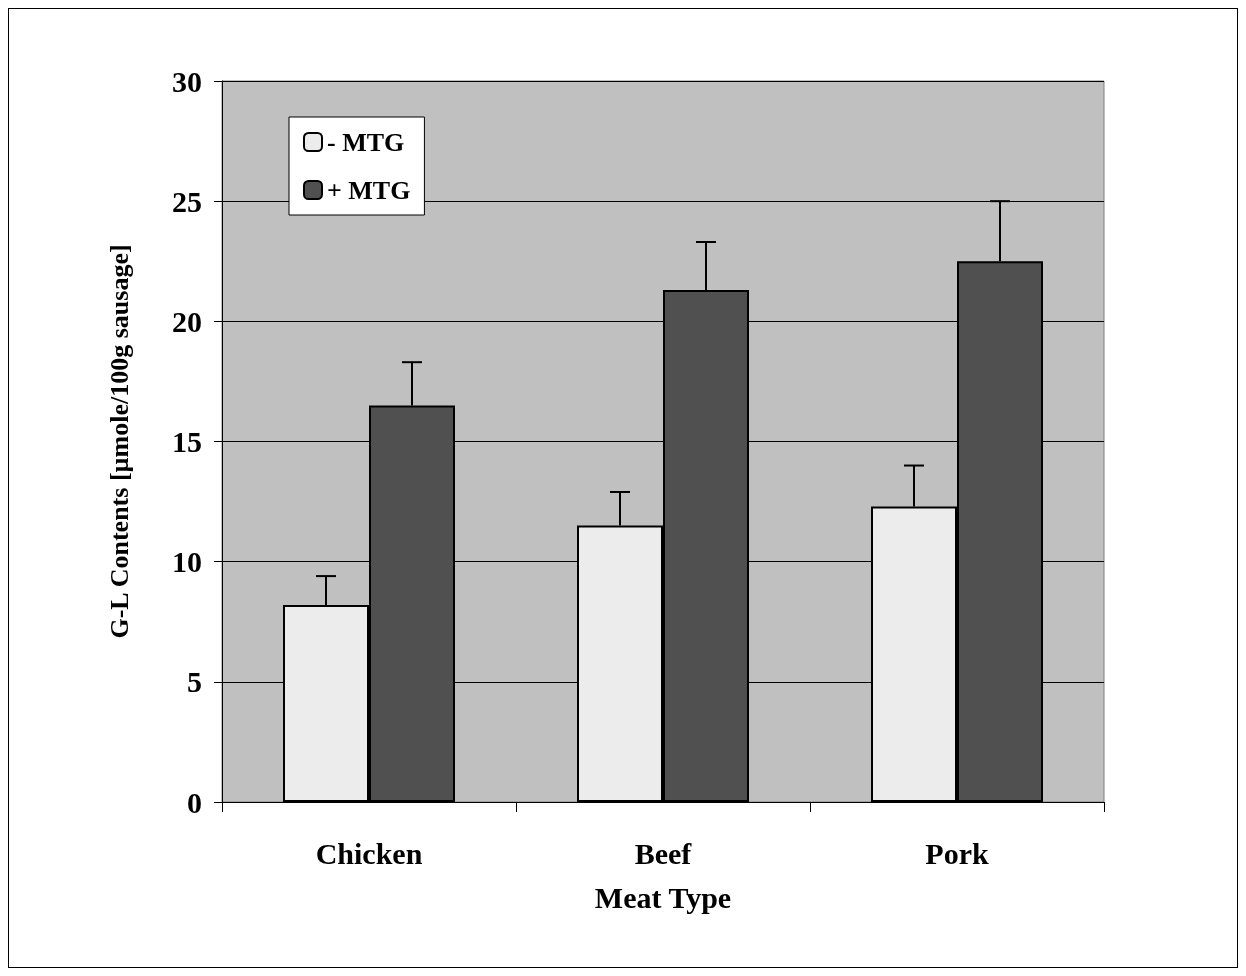  Describe the element at coordinates (187, 201) in the screenshot. I see `y-tick-label: 25` at that location.